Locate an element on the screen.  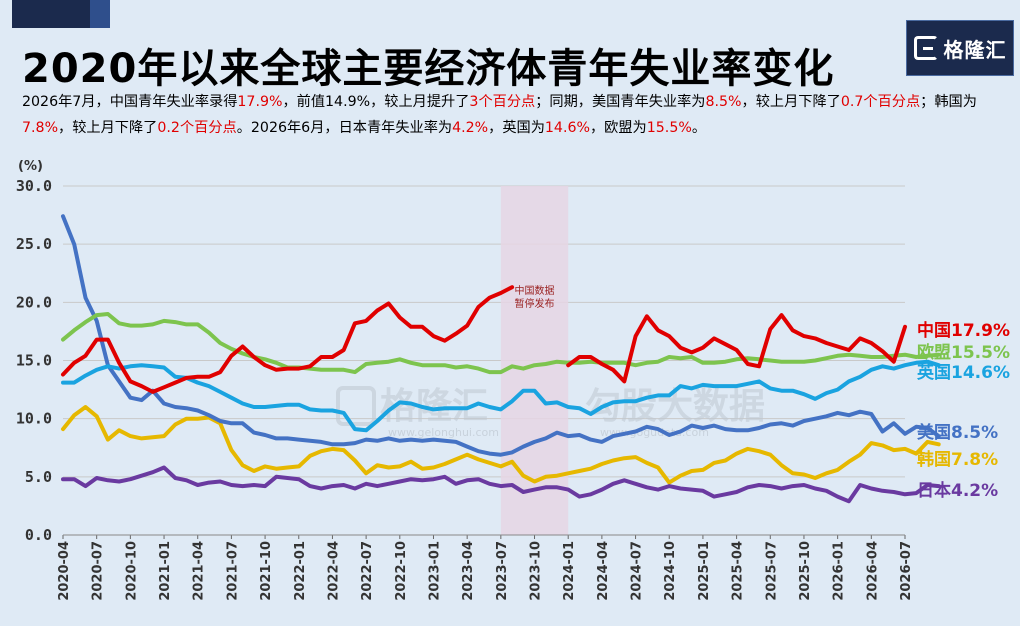
desc-highlight: 14.6% is located at coordinates (567, 128).